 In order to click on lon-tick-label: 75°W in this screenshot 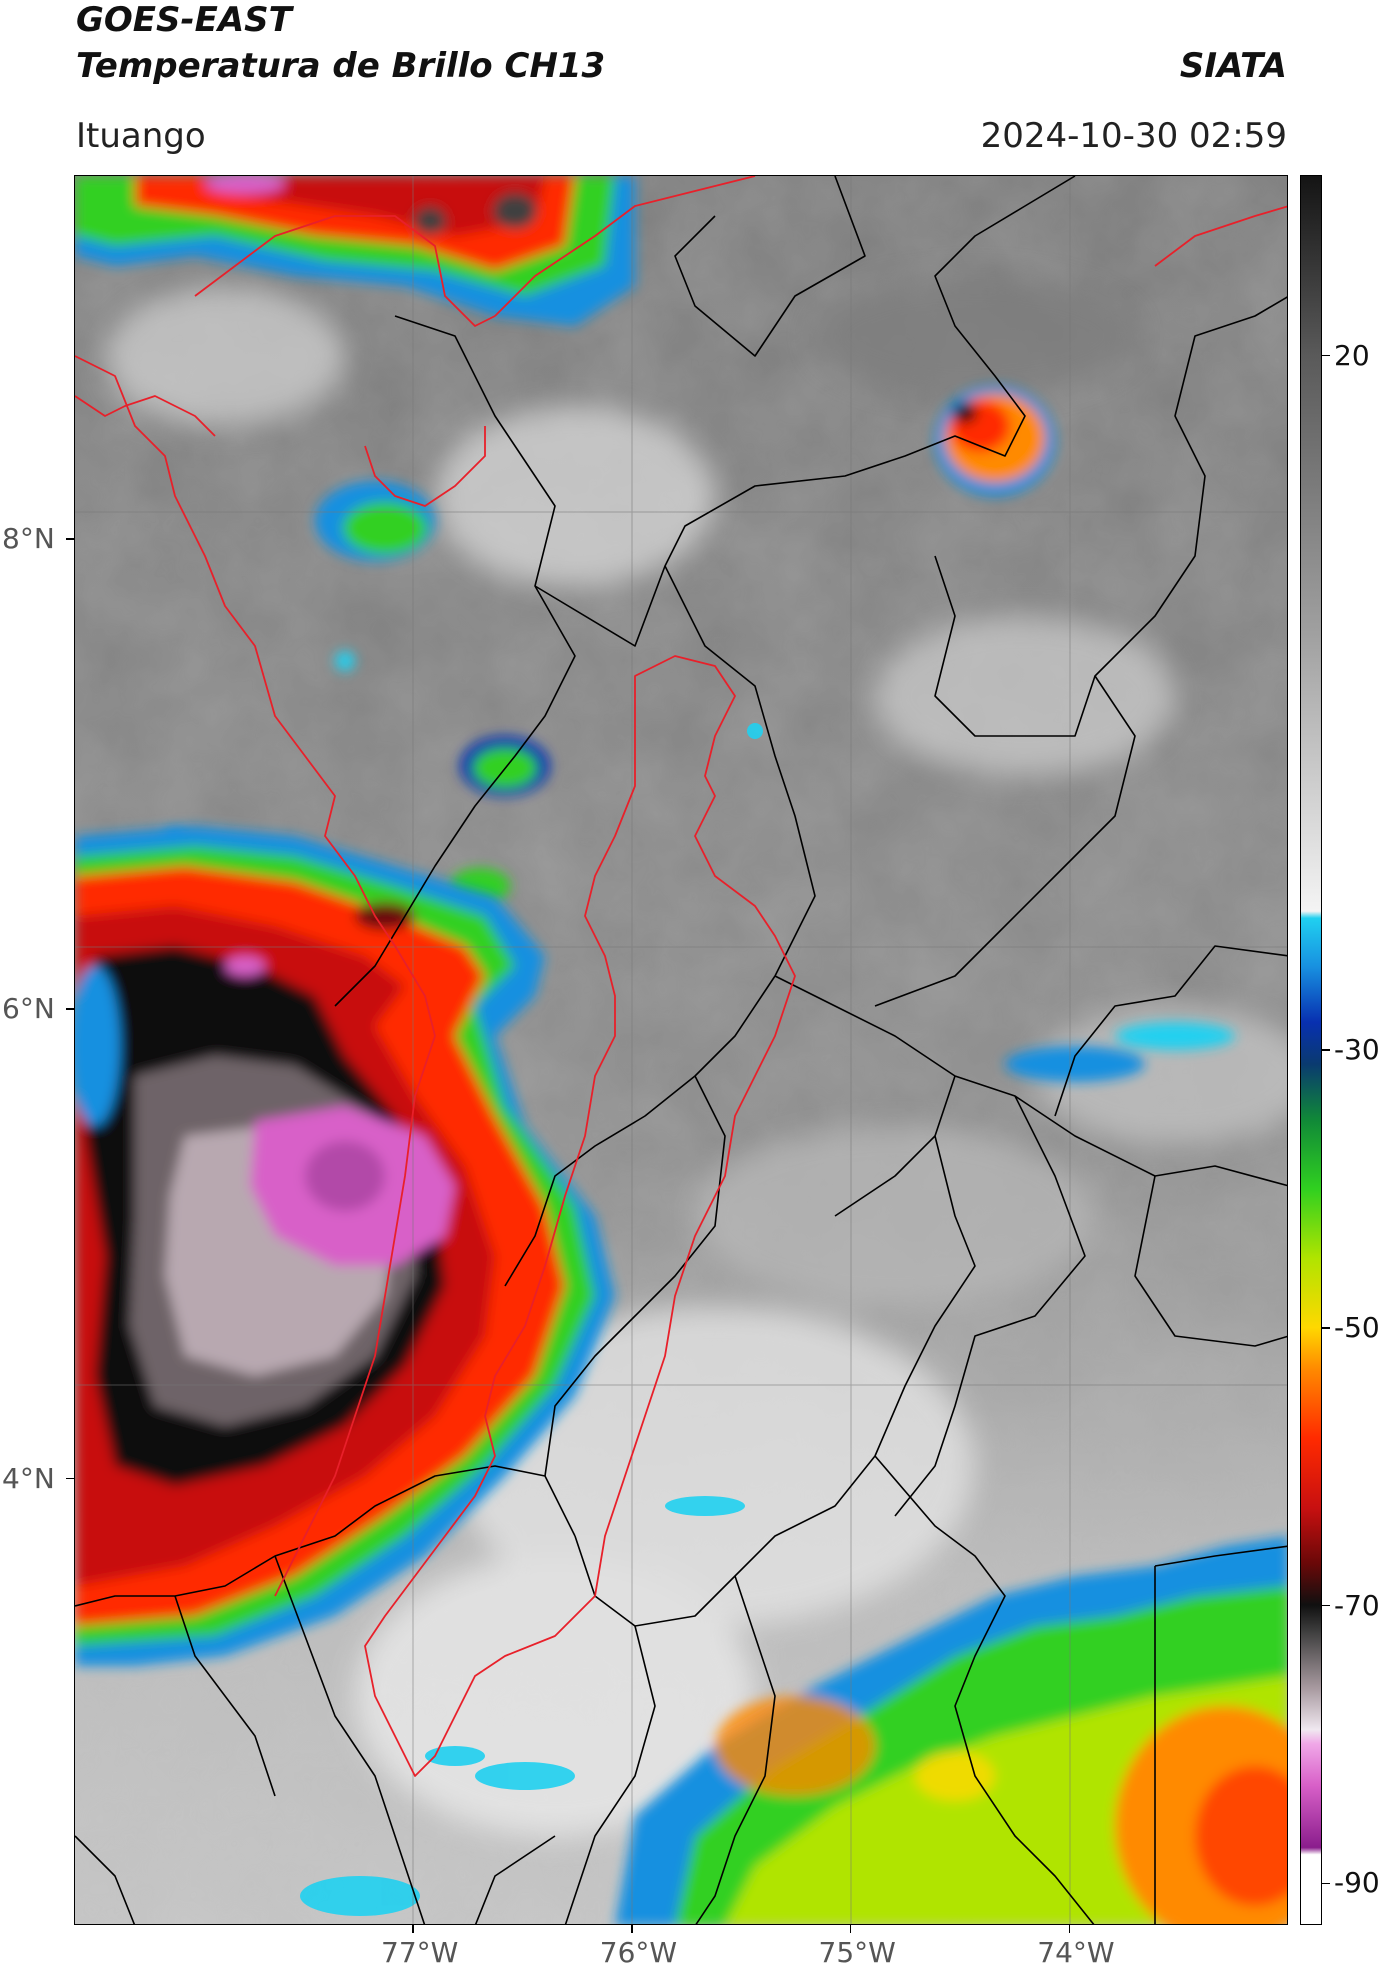, I will do `click(857, 1952)`.